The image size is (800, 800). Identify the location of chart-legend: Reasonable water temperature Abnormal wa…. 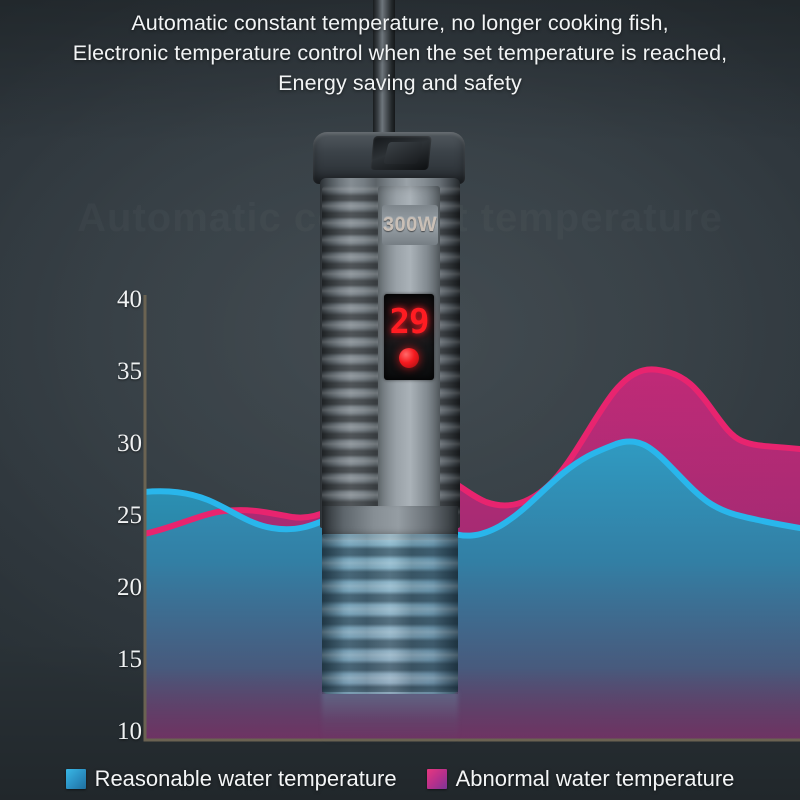
(400, 779).